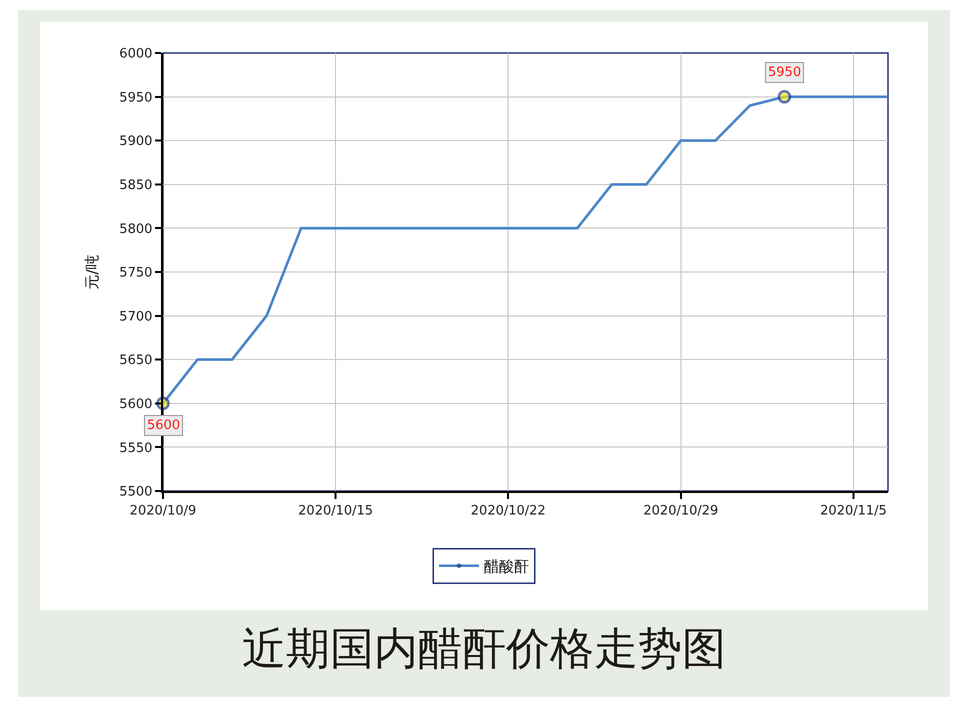  I want to click on data-label: 5950, so click(785, 72).